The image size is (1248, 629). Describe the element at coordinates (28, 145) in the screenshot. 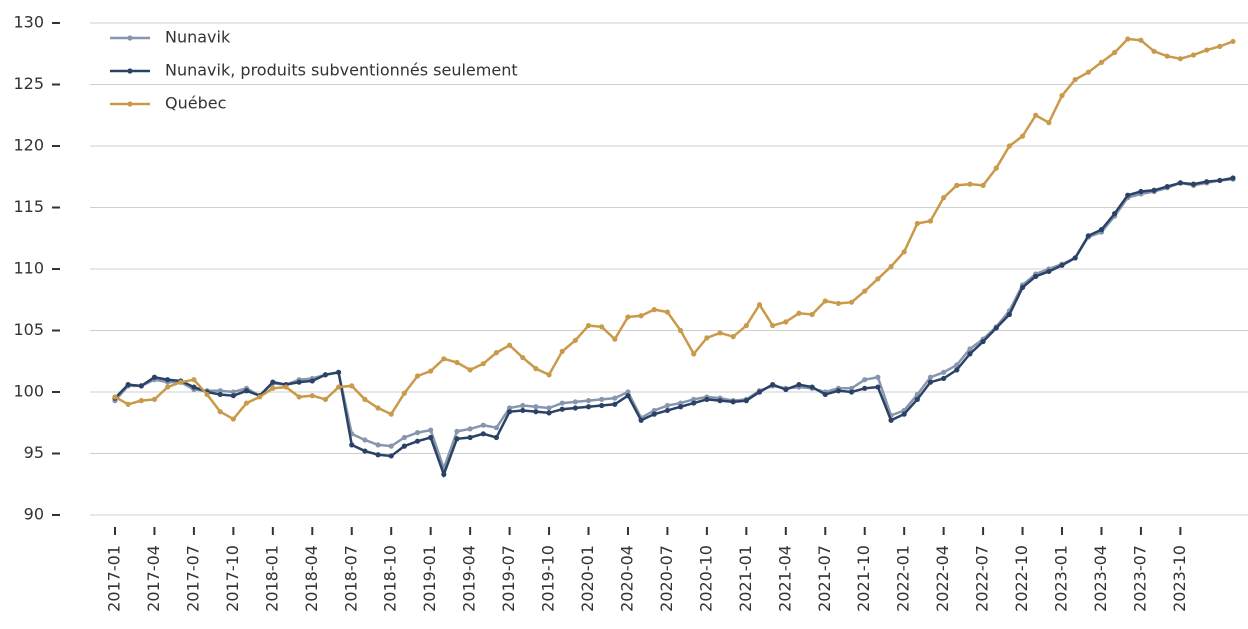

I see `y-tick-label: 120` at that location.